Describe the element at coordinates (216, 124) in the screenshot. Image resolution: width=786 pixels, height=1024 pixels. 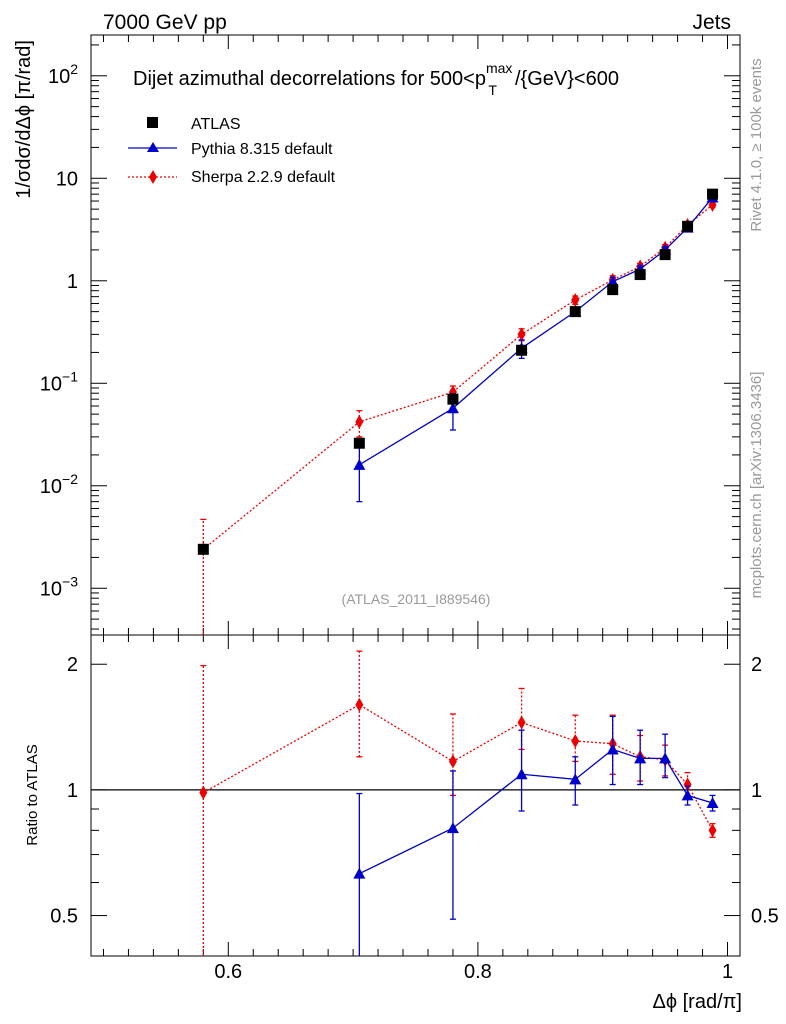
I see `legend-atlas-label: ATLAS` at that location.